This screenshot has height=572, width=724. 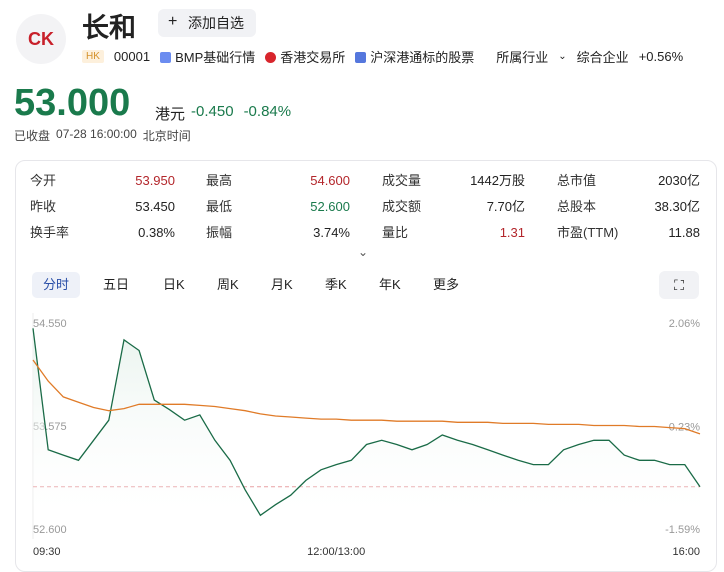 What do you see at coordinates (215, 57) in the screenshot?
I see `tag-text: BMP基础行情` at bounding box center [215, 57].